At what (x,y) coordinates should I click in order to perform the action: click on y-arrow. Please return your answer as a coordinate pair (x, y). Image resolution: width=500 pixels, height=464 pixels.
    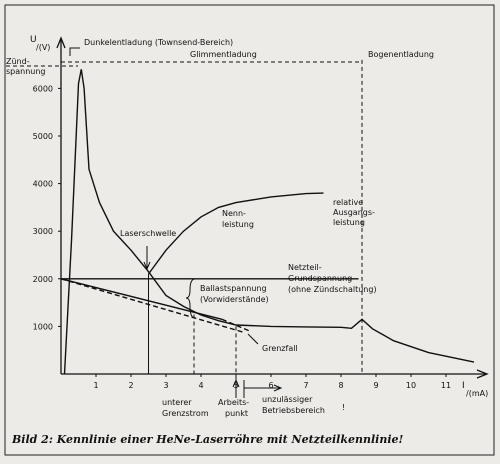
    Looking at the image, I should click on (61, 42).